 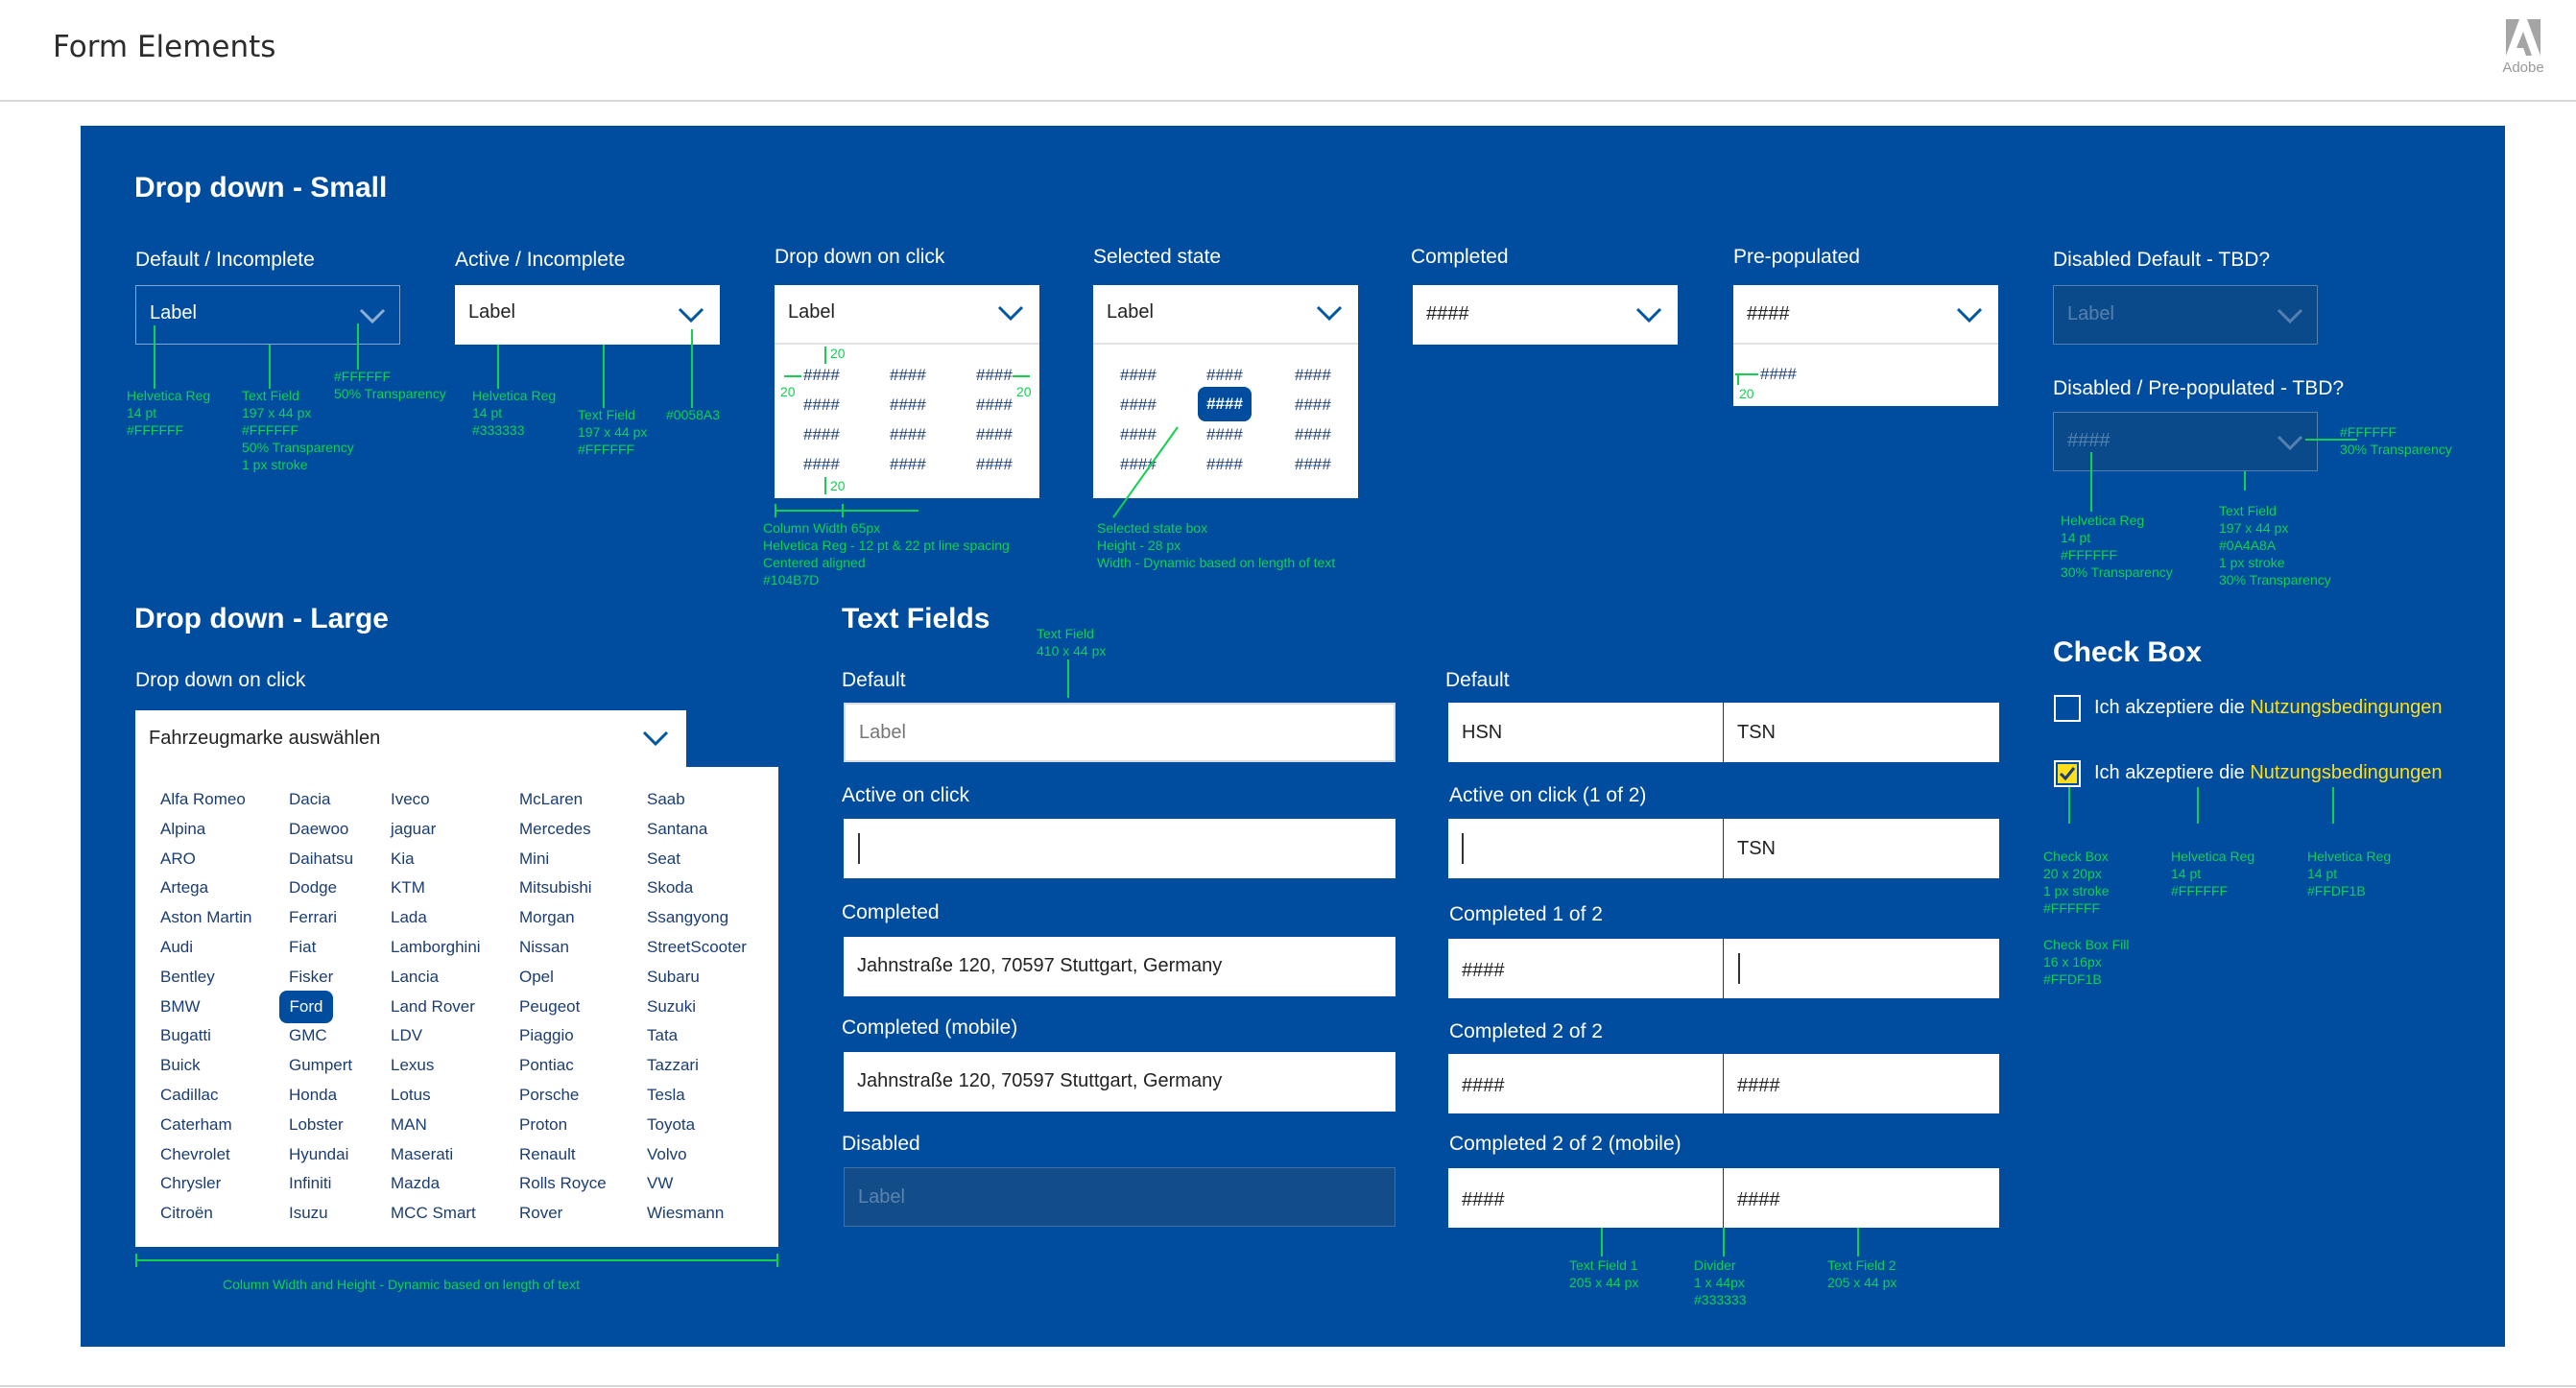 I want to click on textfield-active, so click(x=1119, y=848).